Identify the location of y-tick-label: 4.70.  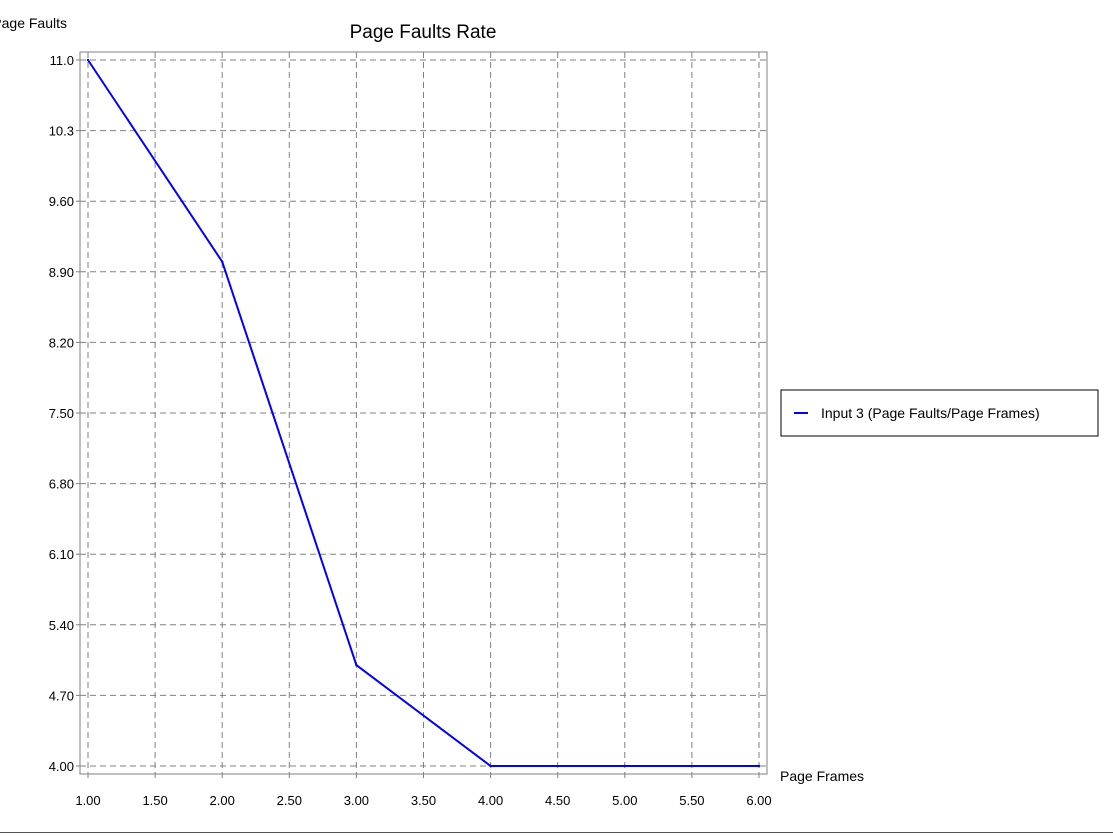
(61, 695).